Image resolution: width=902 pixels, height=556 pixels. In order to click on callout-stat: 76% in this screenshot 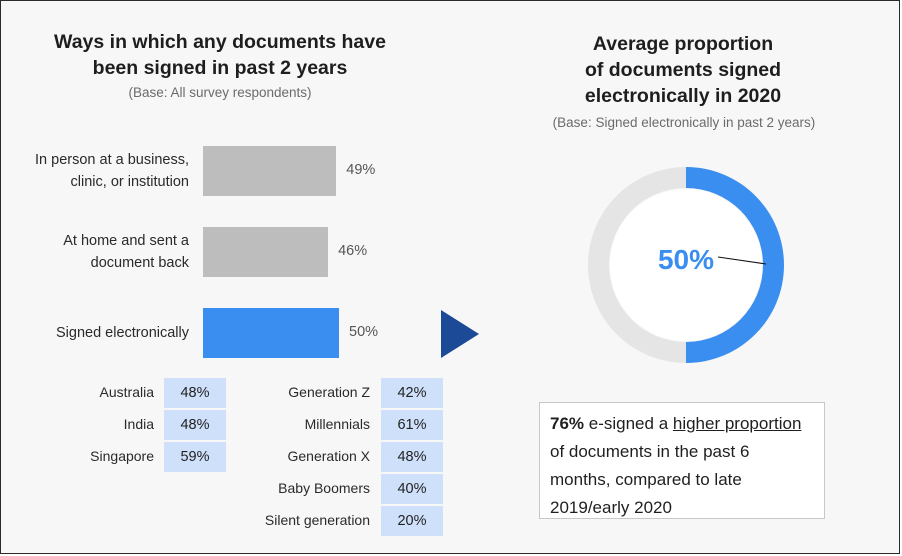, I will do `click(567, 423)`.